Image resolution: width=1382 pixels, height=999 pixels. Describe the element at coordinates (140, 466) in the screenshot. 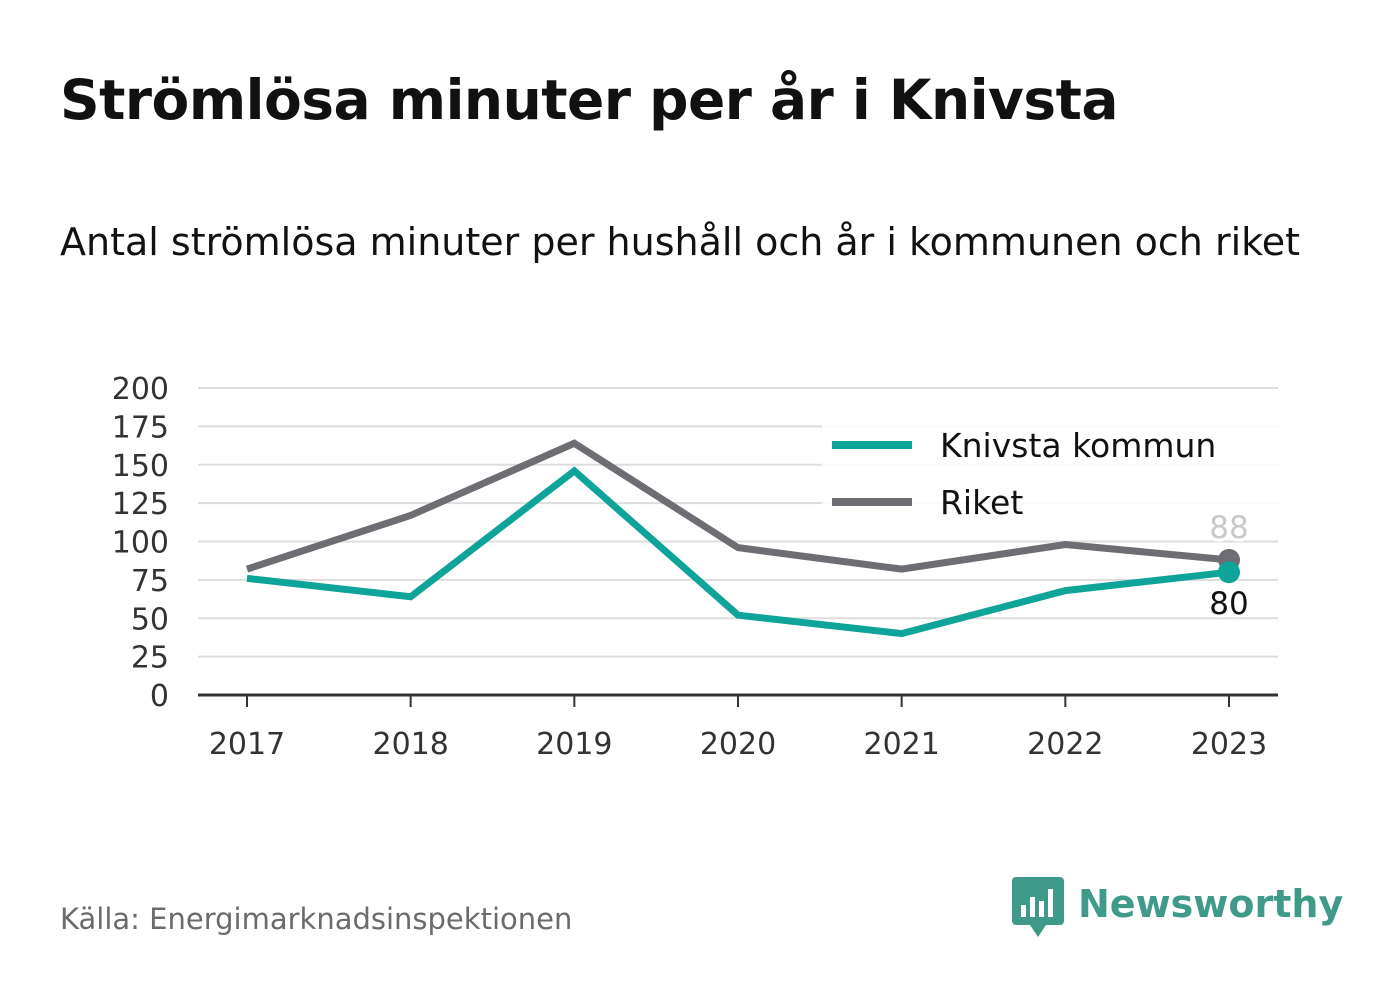

I see `y-tick-label: 150` at that location.